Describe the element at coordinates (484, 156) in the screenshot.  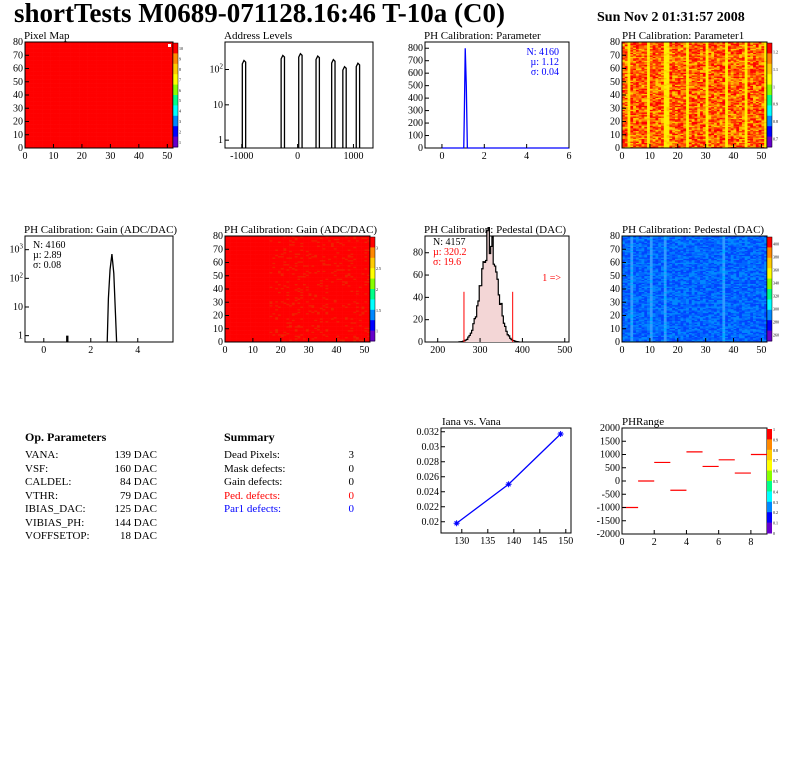
I see `ph-param-xtick-label: 2` at that location.